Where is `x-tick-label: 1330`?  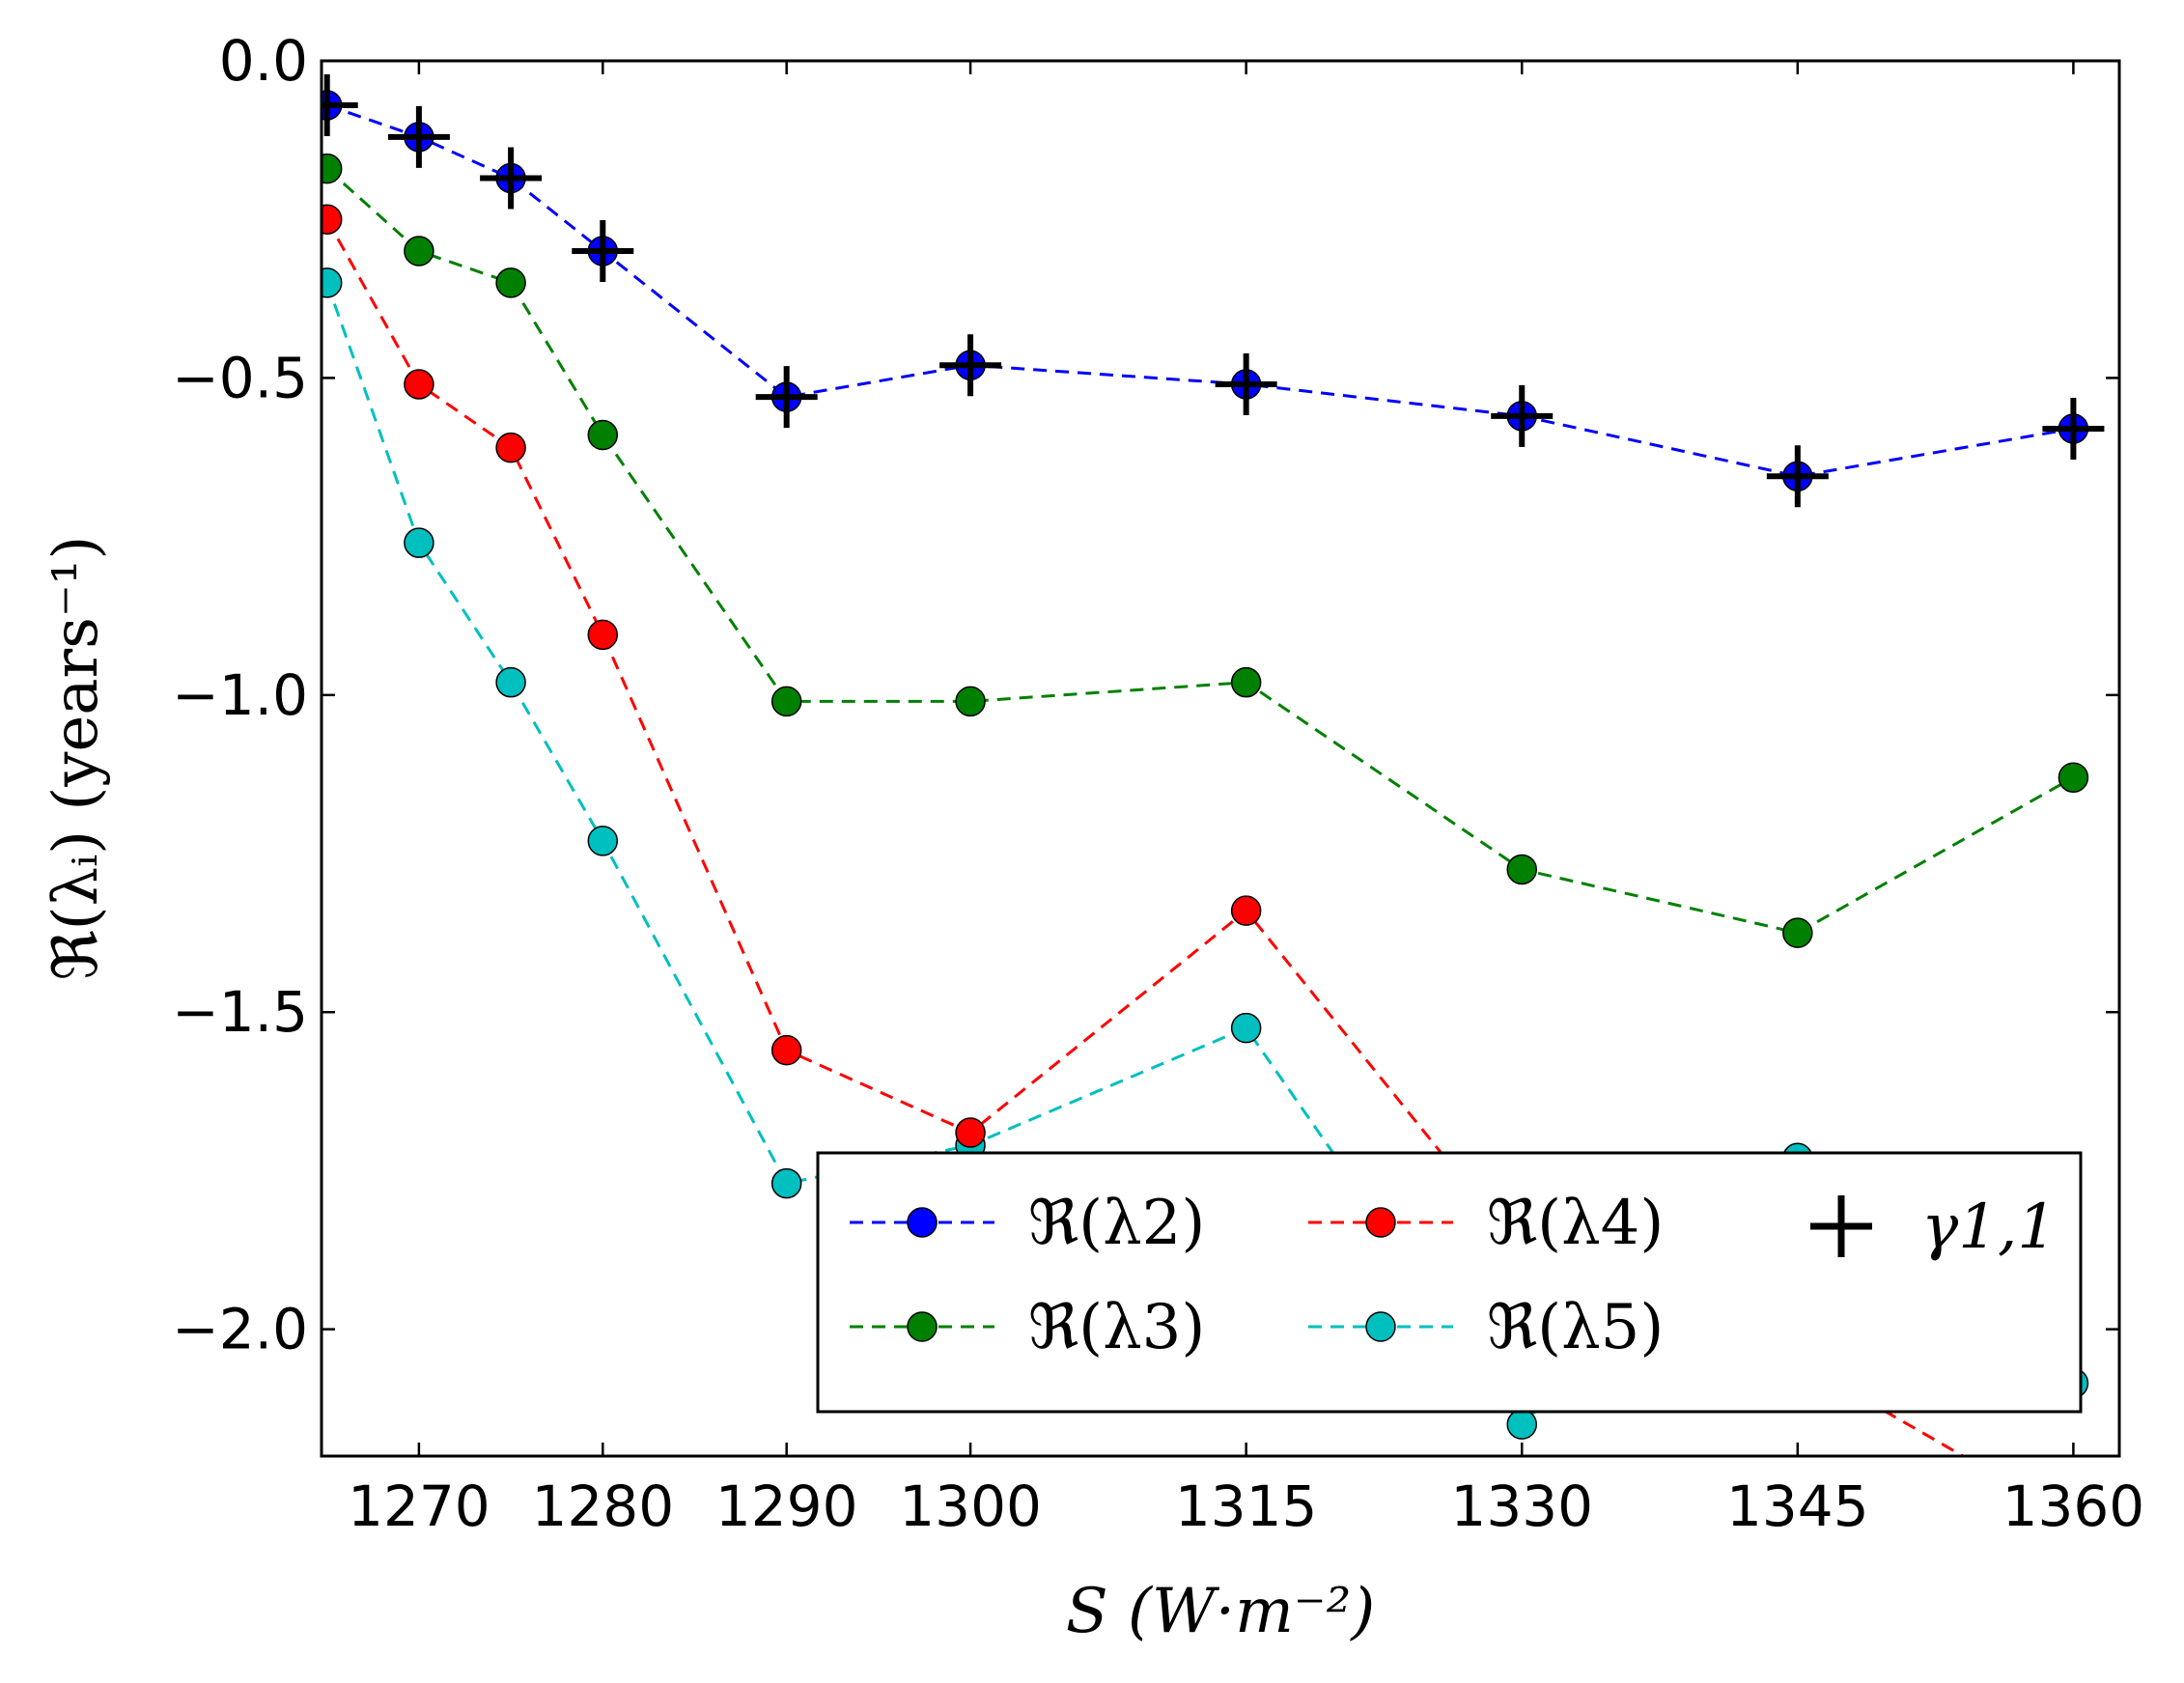 x-tick-label: 1330 is located at coordinates (1522, 1506).